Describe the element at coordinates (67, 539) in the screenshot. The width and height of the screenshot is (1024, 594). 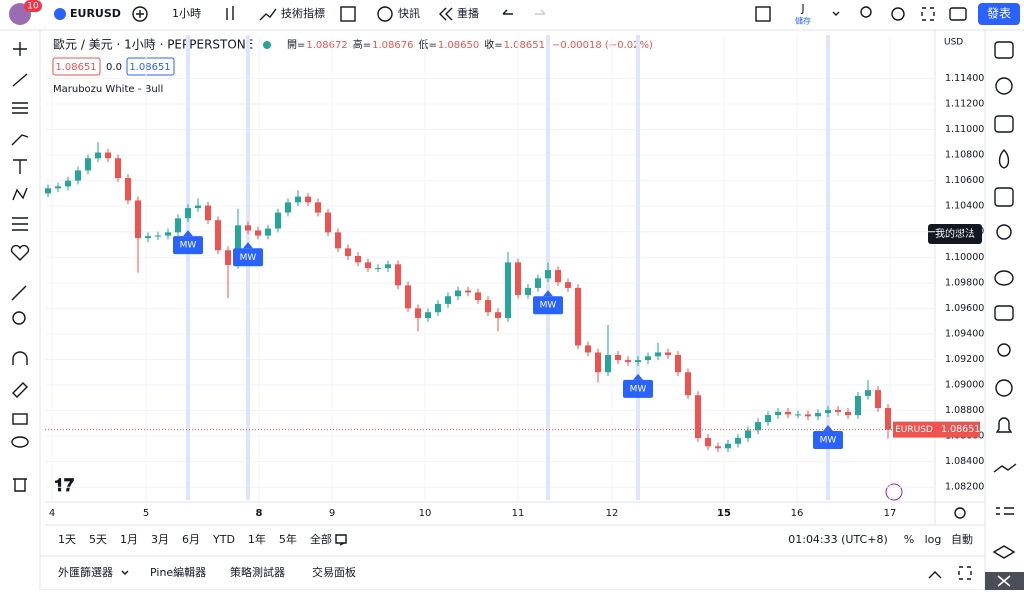
I see `timeframe: 1天` at that location.